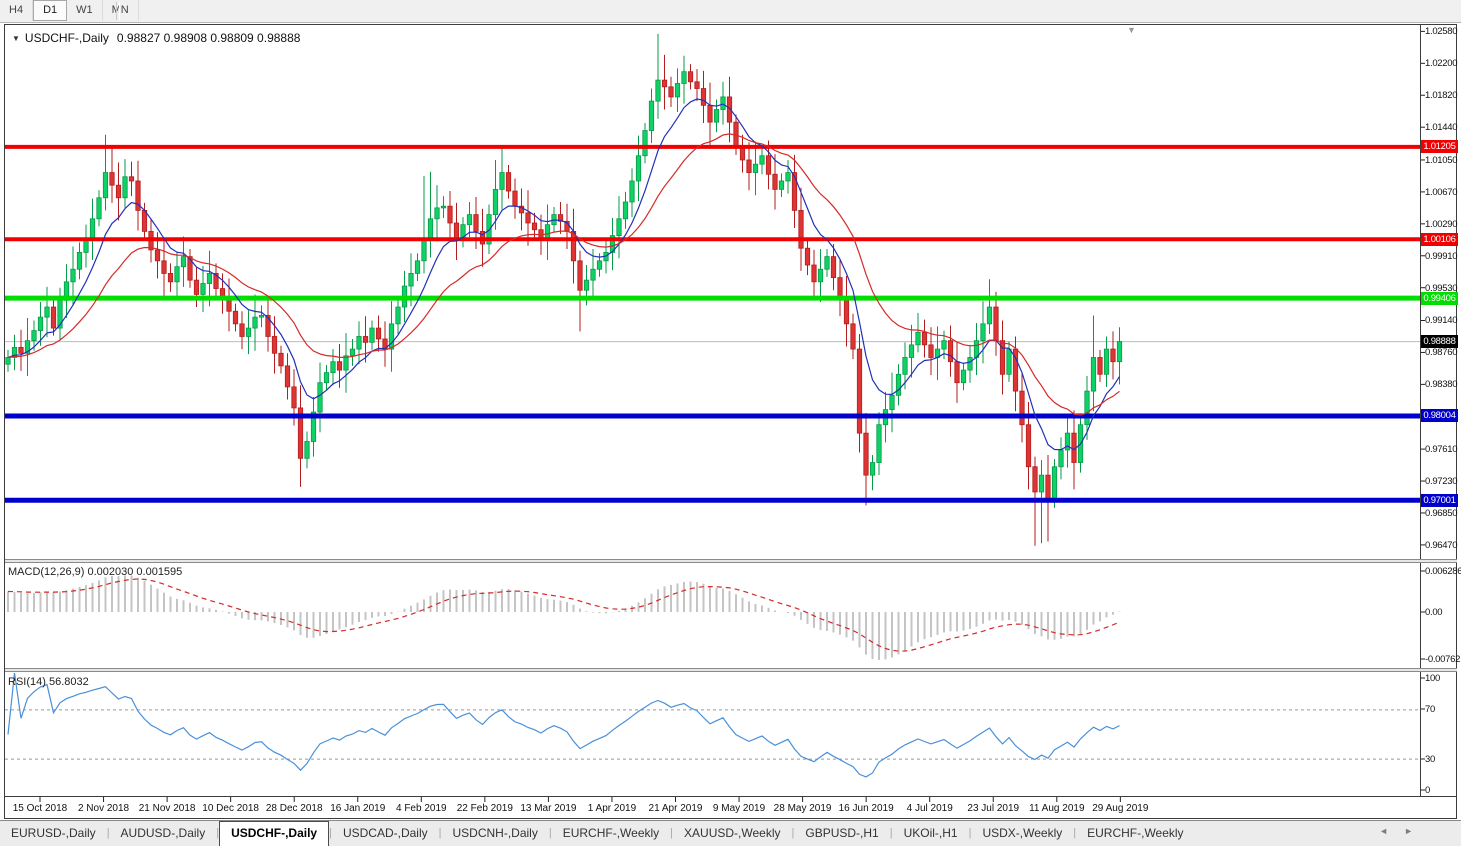 The image size is (1461, 846). Describe the element at coordinates (930, 833) in the screenshot. I see `tab-ukoil-h1: UKOil-,H1` at that location.